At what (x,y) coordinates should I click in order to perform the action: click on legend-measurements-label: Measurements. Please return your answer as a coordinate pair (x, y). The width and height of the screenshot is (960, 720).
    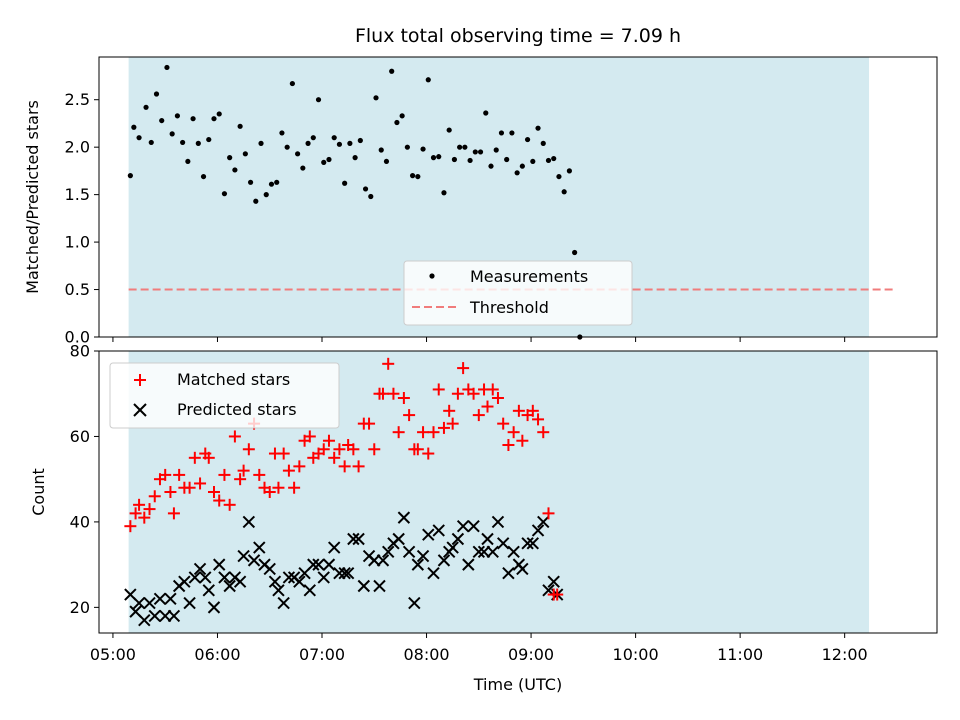
    Looking at the image, I should click on (529, 276).